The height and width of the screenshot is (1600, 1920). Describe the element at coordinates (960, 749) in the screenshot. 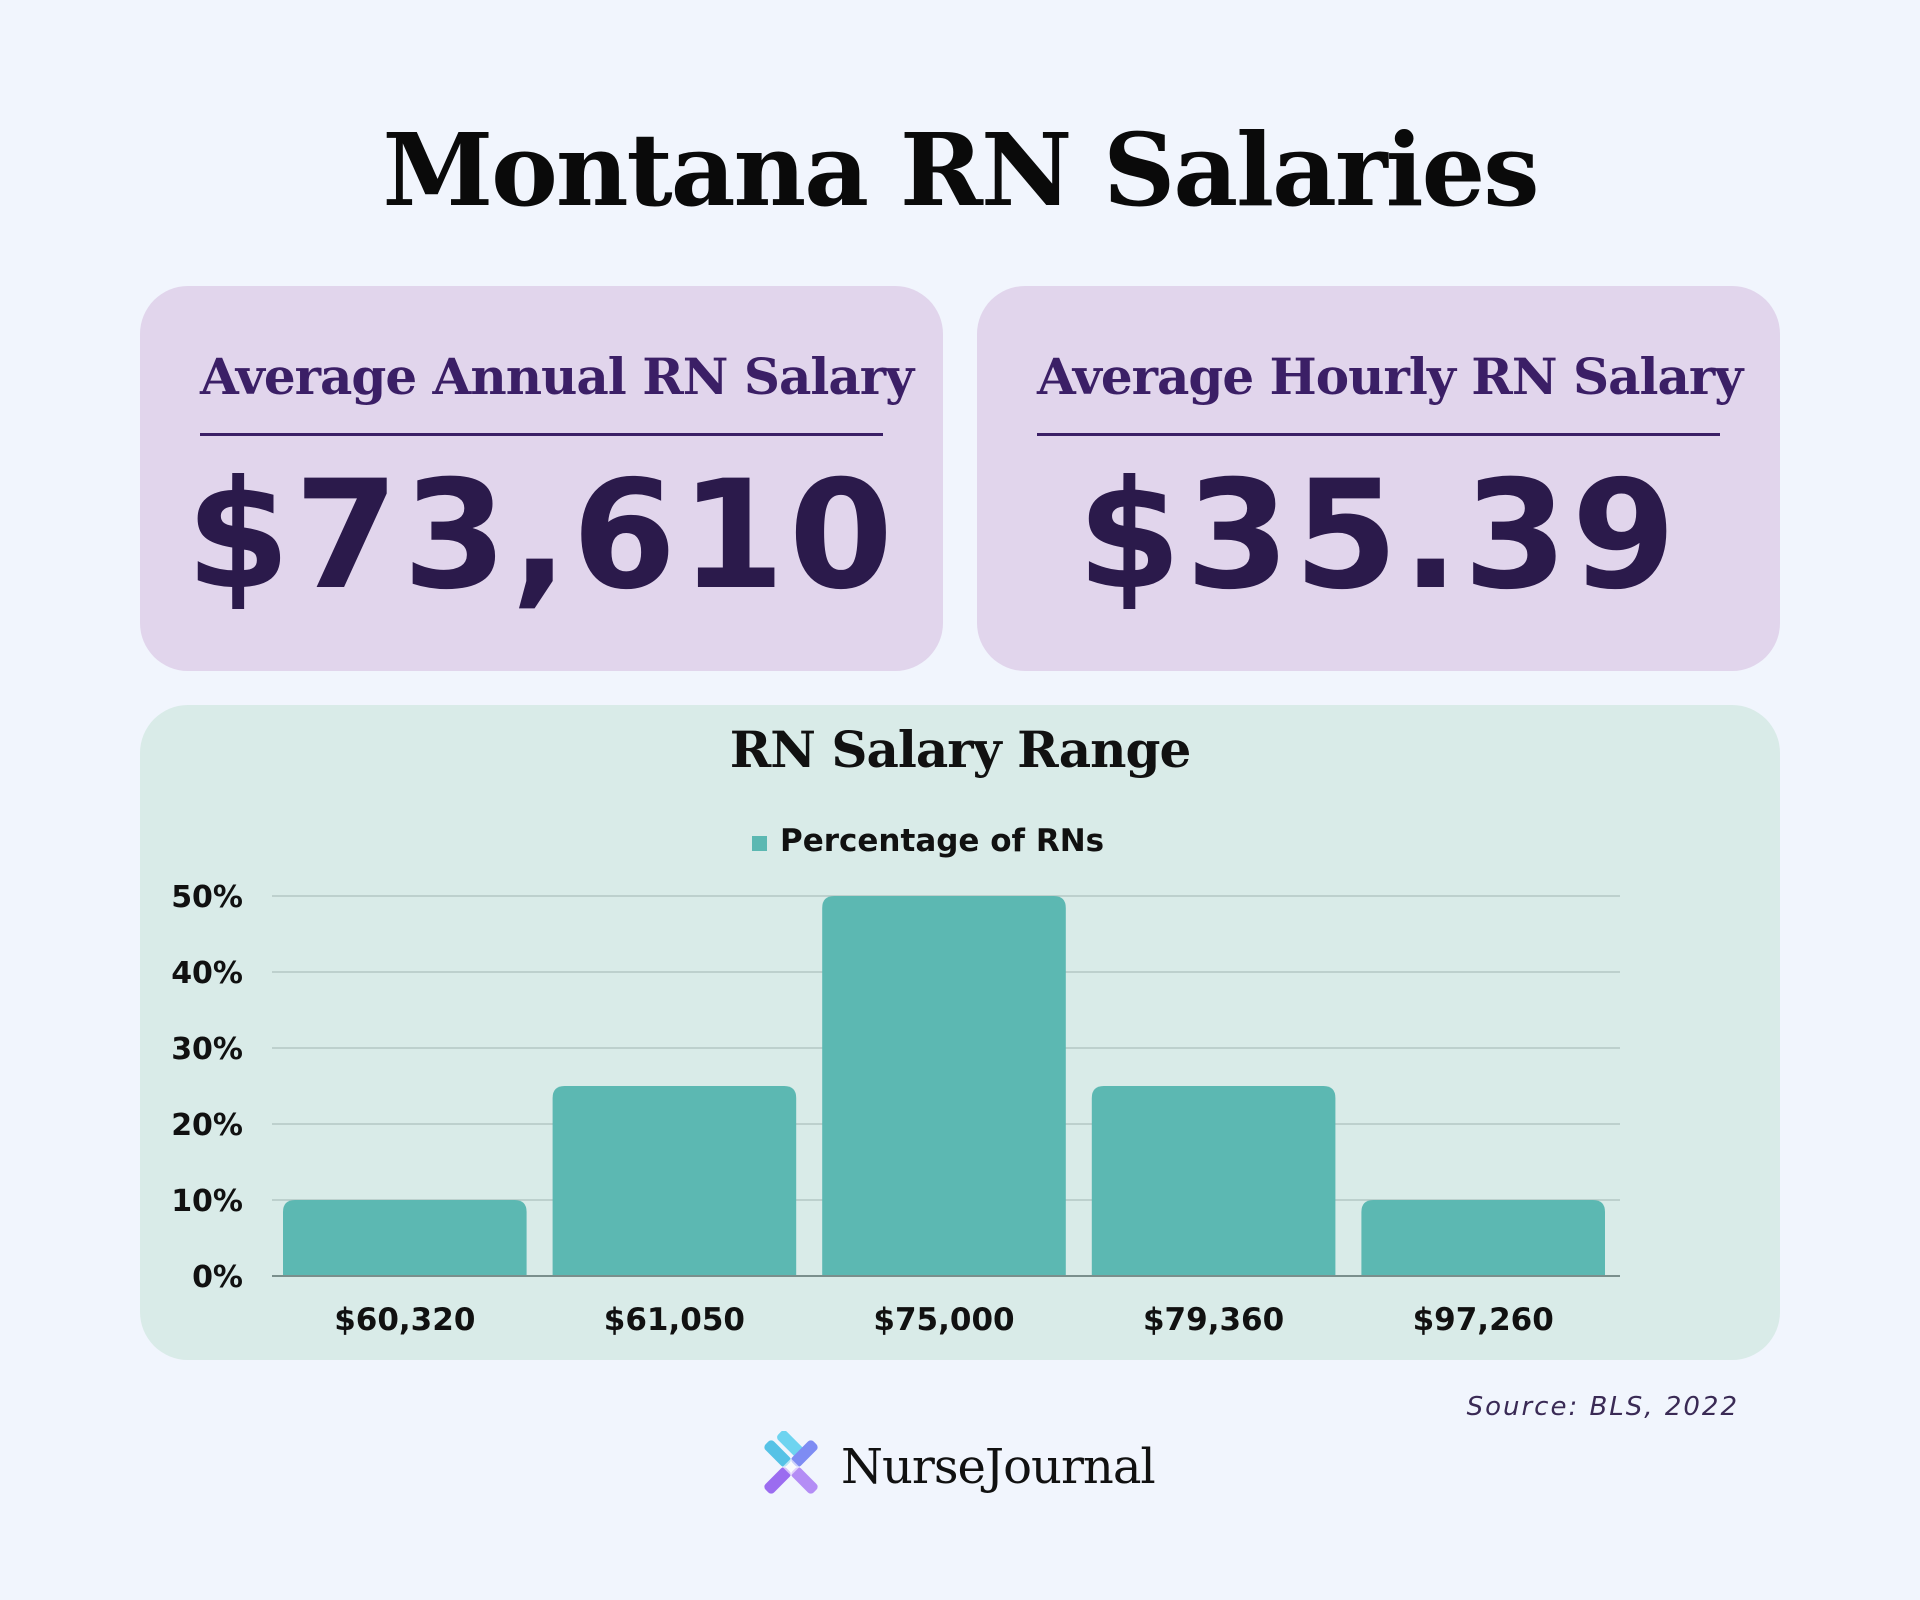

I see `chart-title: RN Salary Range` at that location.